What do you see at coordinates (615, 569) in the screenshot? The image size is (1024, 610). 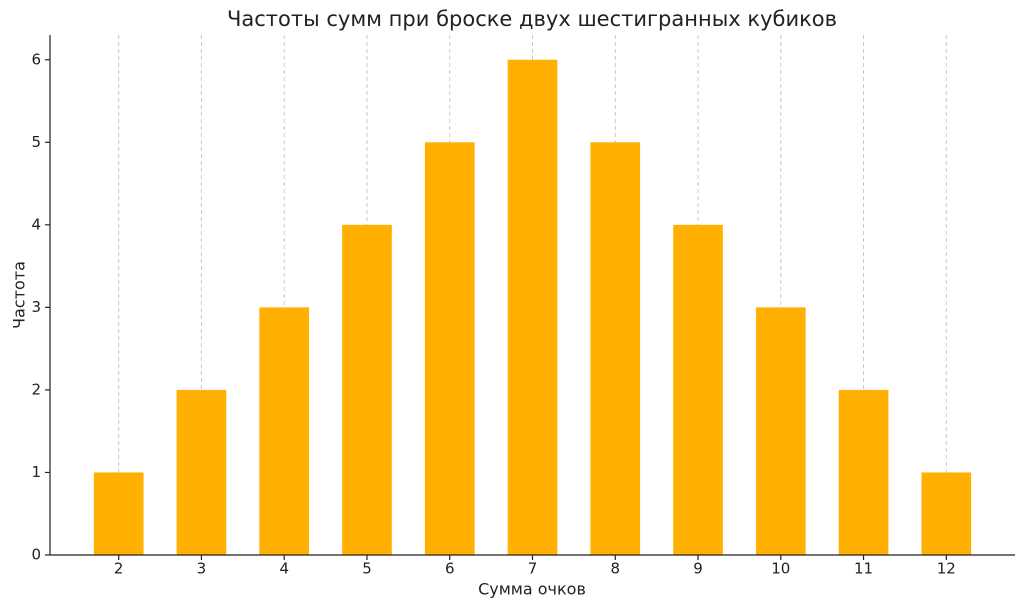 I see `x-tick-label: 8` at bounding box center [615, 569].